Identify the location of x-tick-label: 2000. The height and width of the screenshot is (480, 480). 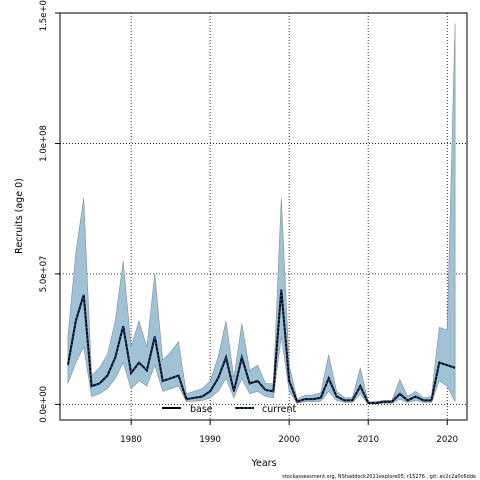
(289, 440).